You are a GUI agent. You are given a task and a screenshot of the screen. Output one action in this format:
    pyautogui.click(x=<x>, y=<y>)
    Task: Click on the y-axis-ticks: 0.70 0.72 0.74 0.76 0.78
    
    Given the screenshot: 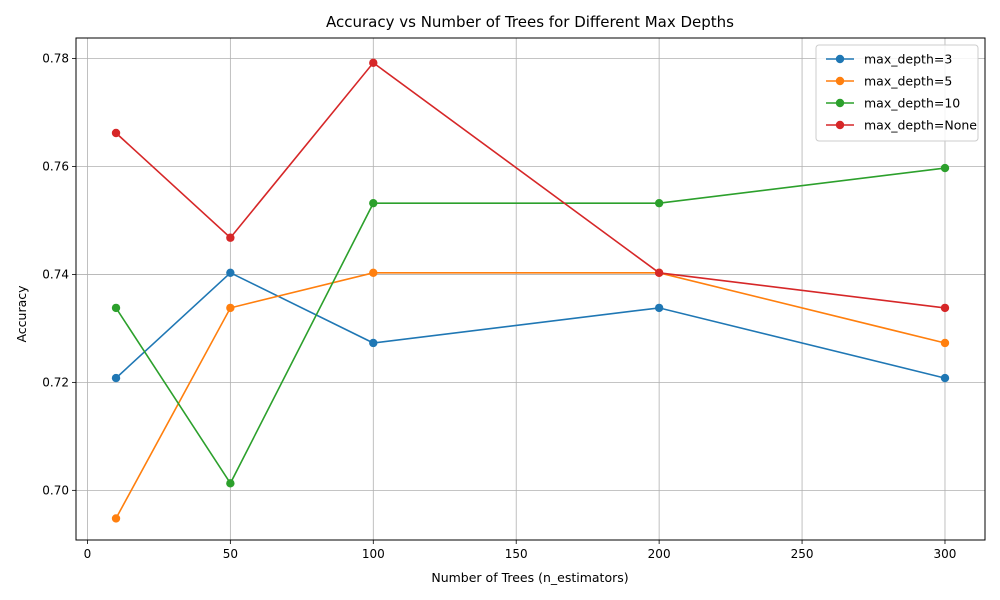 What is the action you would take?
    pyautogui.click(x=59, y=274)
    